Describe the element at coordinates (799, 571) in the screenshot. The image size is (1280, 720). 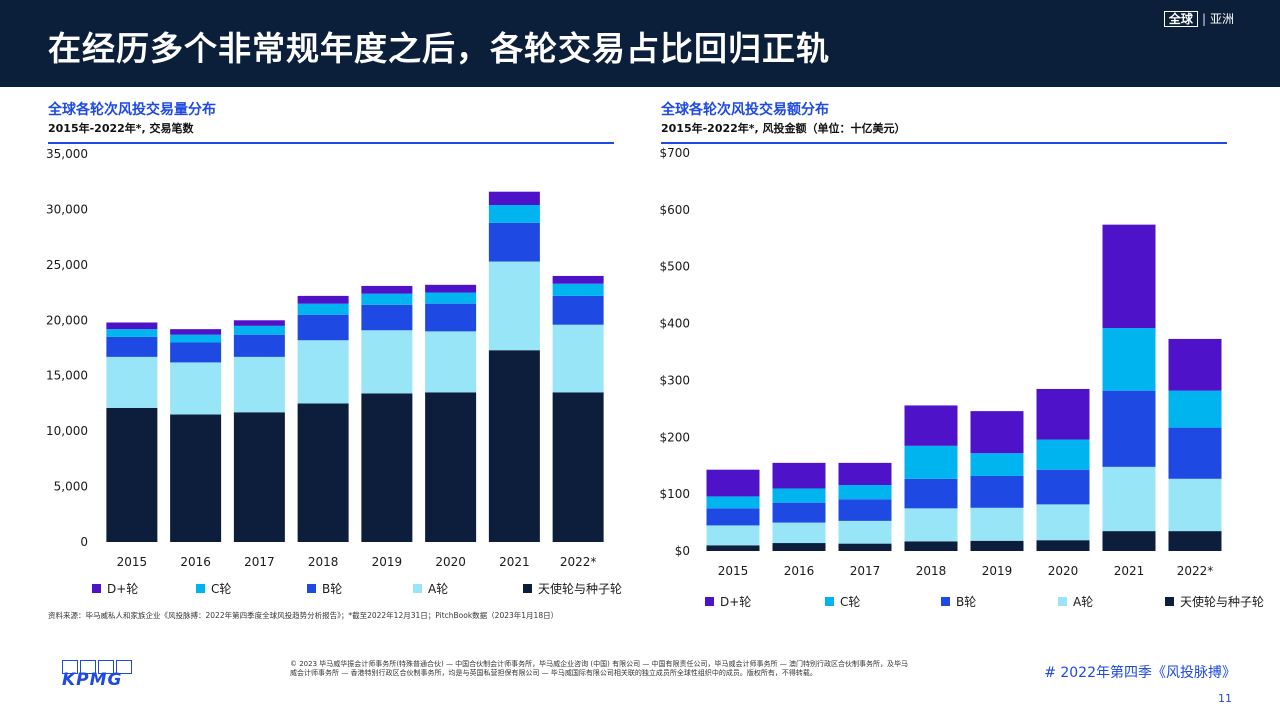
I see `deal-value-category-label: 2016` at that location.